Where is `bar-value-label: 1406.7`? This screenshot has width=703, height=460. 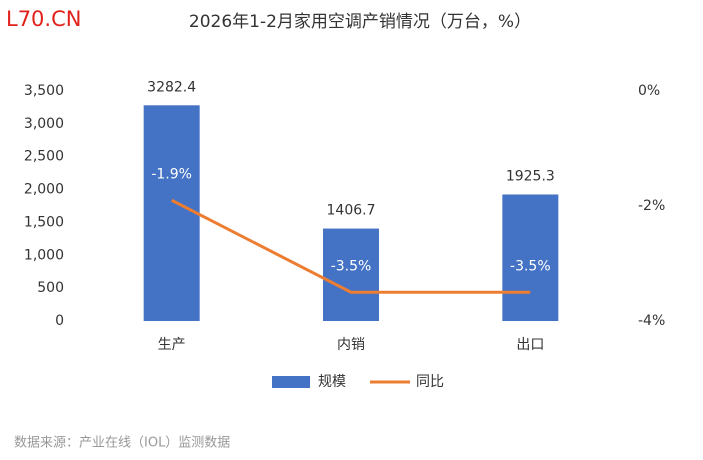
bar-value-label: 1406.7 is located at coordinates (351, 211).